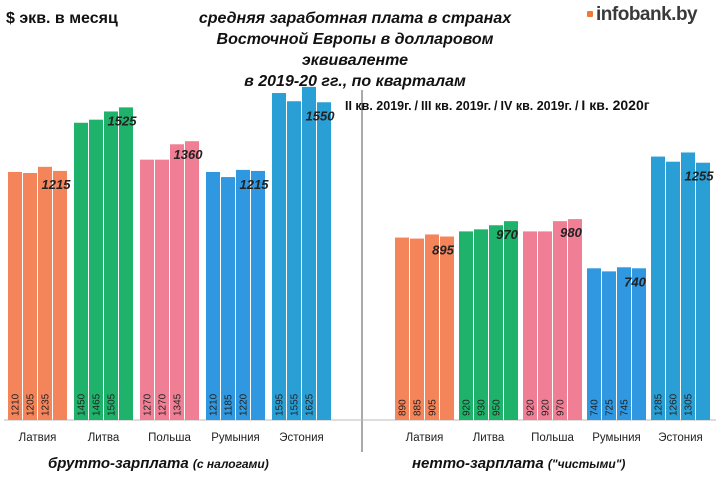  What do you see at coordinates (46, 404) in the screenshot?
I see `bar-value-label: 1235` at bounding box center [46, 404].